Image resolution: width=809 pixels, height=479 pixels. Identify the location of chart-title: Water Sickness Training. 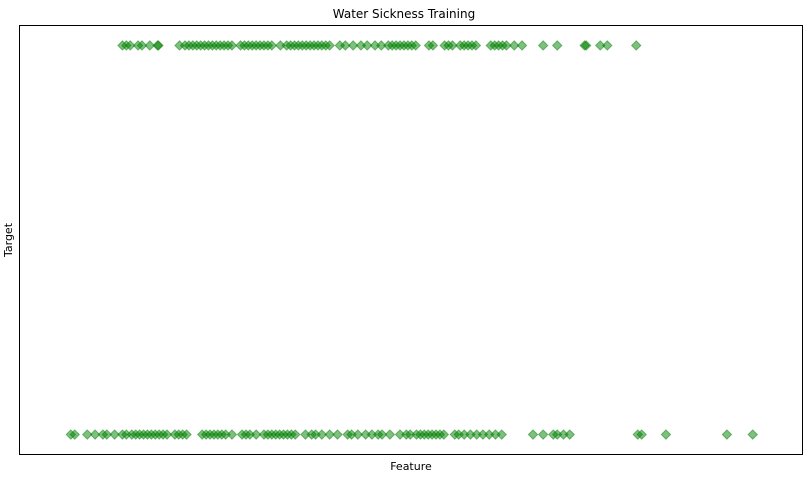
(404, 14).